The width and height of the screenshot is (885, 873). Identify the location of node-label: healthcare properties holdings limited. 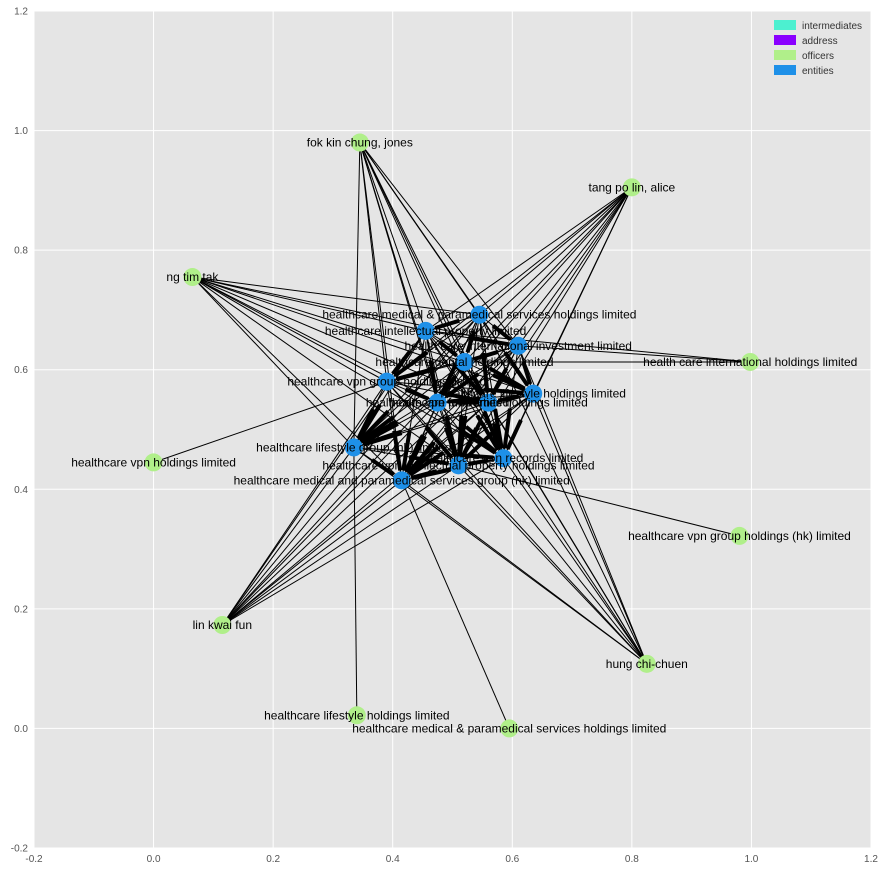
(488, 403).